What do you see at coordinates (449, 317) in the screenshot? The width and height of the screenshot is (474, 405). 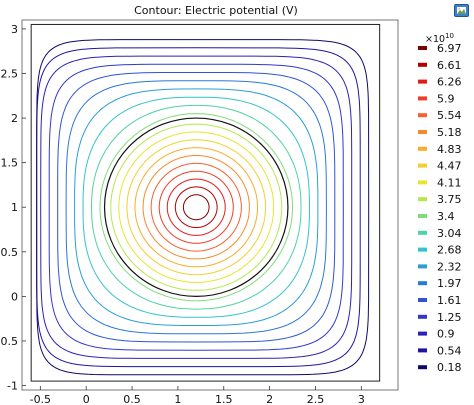 I see `colorbar-label: 1.25` at bounding box center [449, 317].